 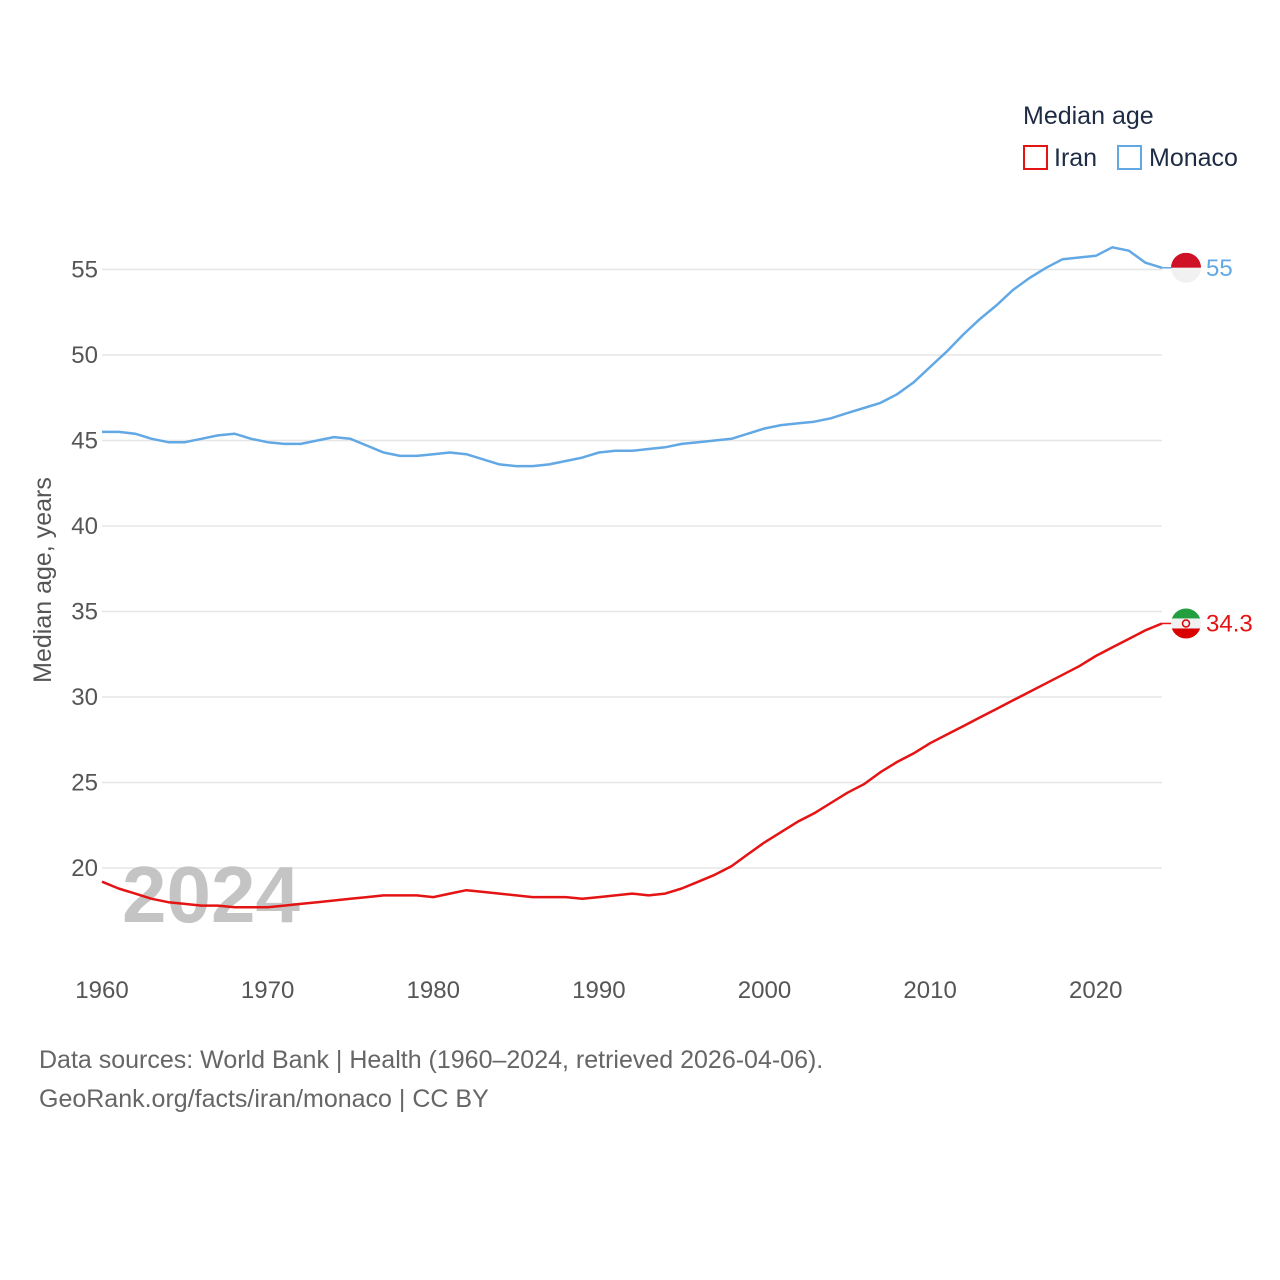 I want to click on x-tick-label-1970: 1970, so click(x=267, y=990).